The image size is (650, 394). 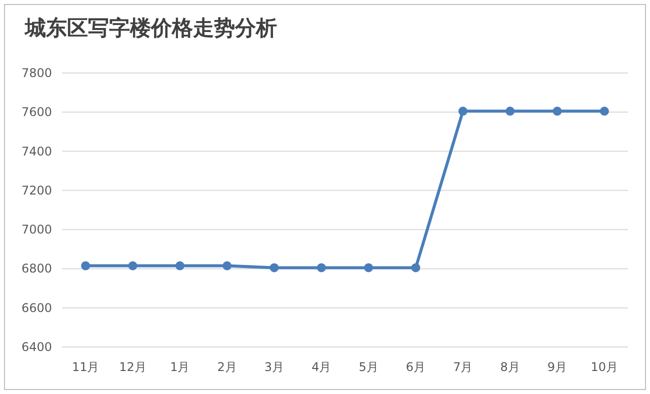 I want to click on y-tick-label: 7400, so click(x=36, y=151).